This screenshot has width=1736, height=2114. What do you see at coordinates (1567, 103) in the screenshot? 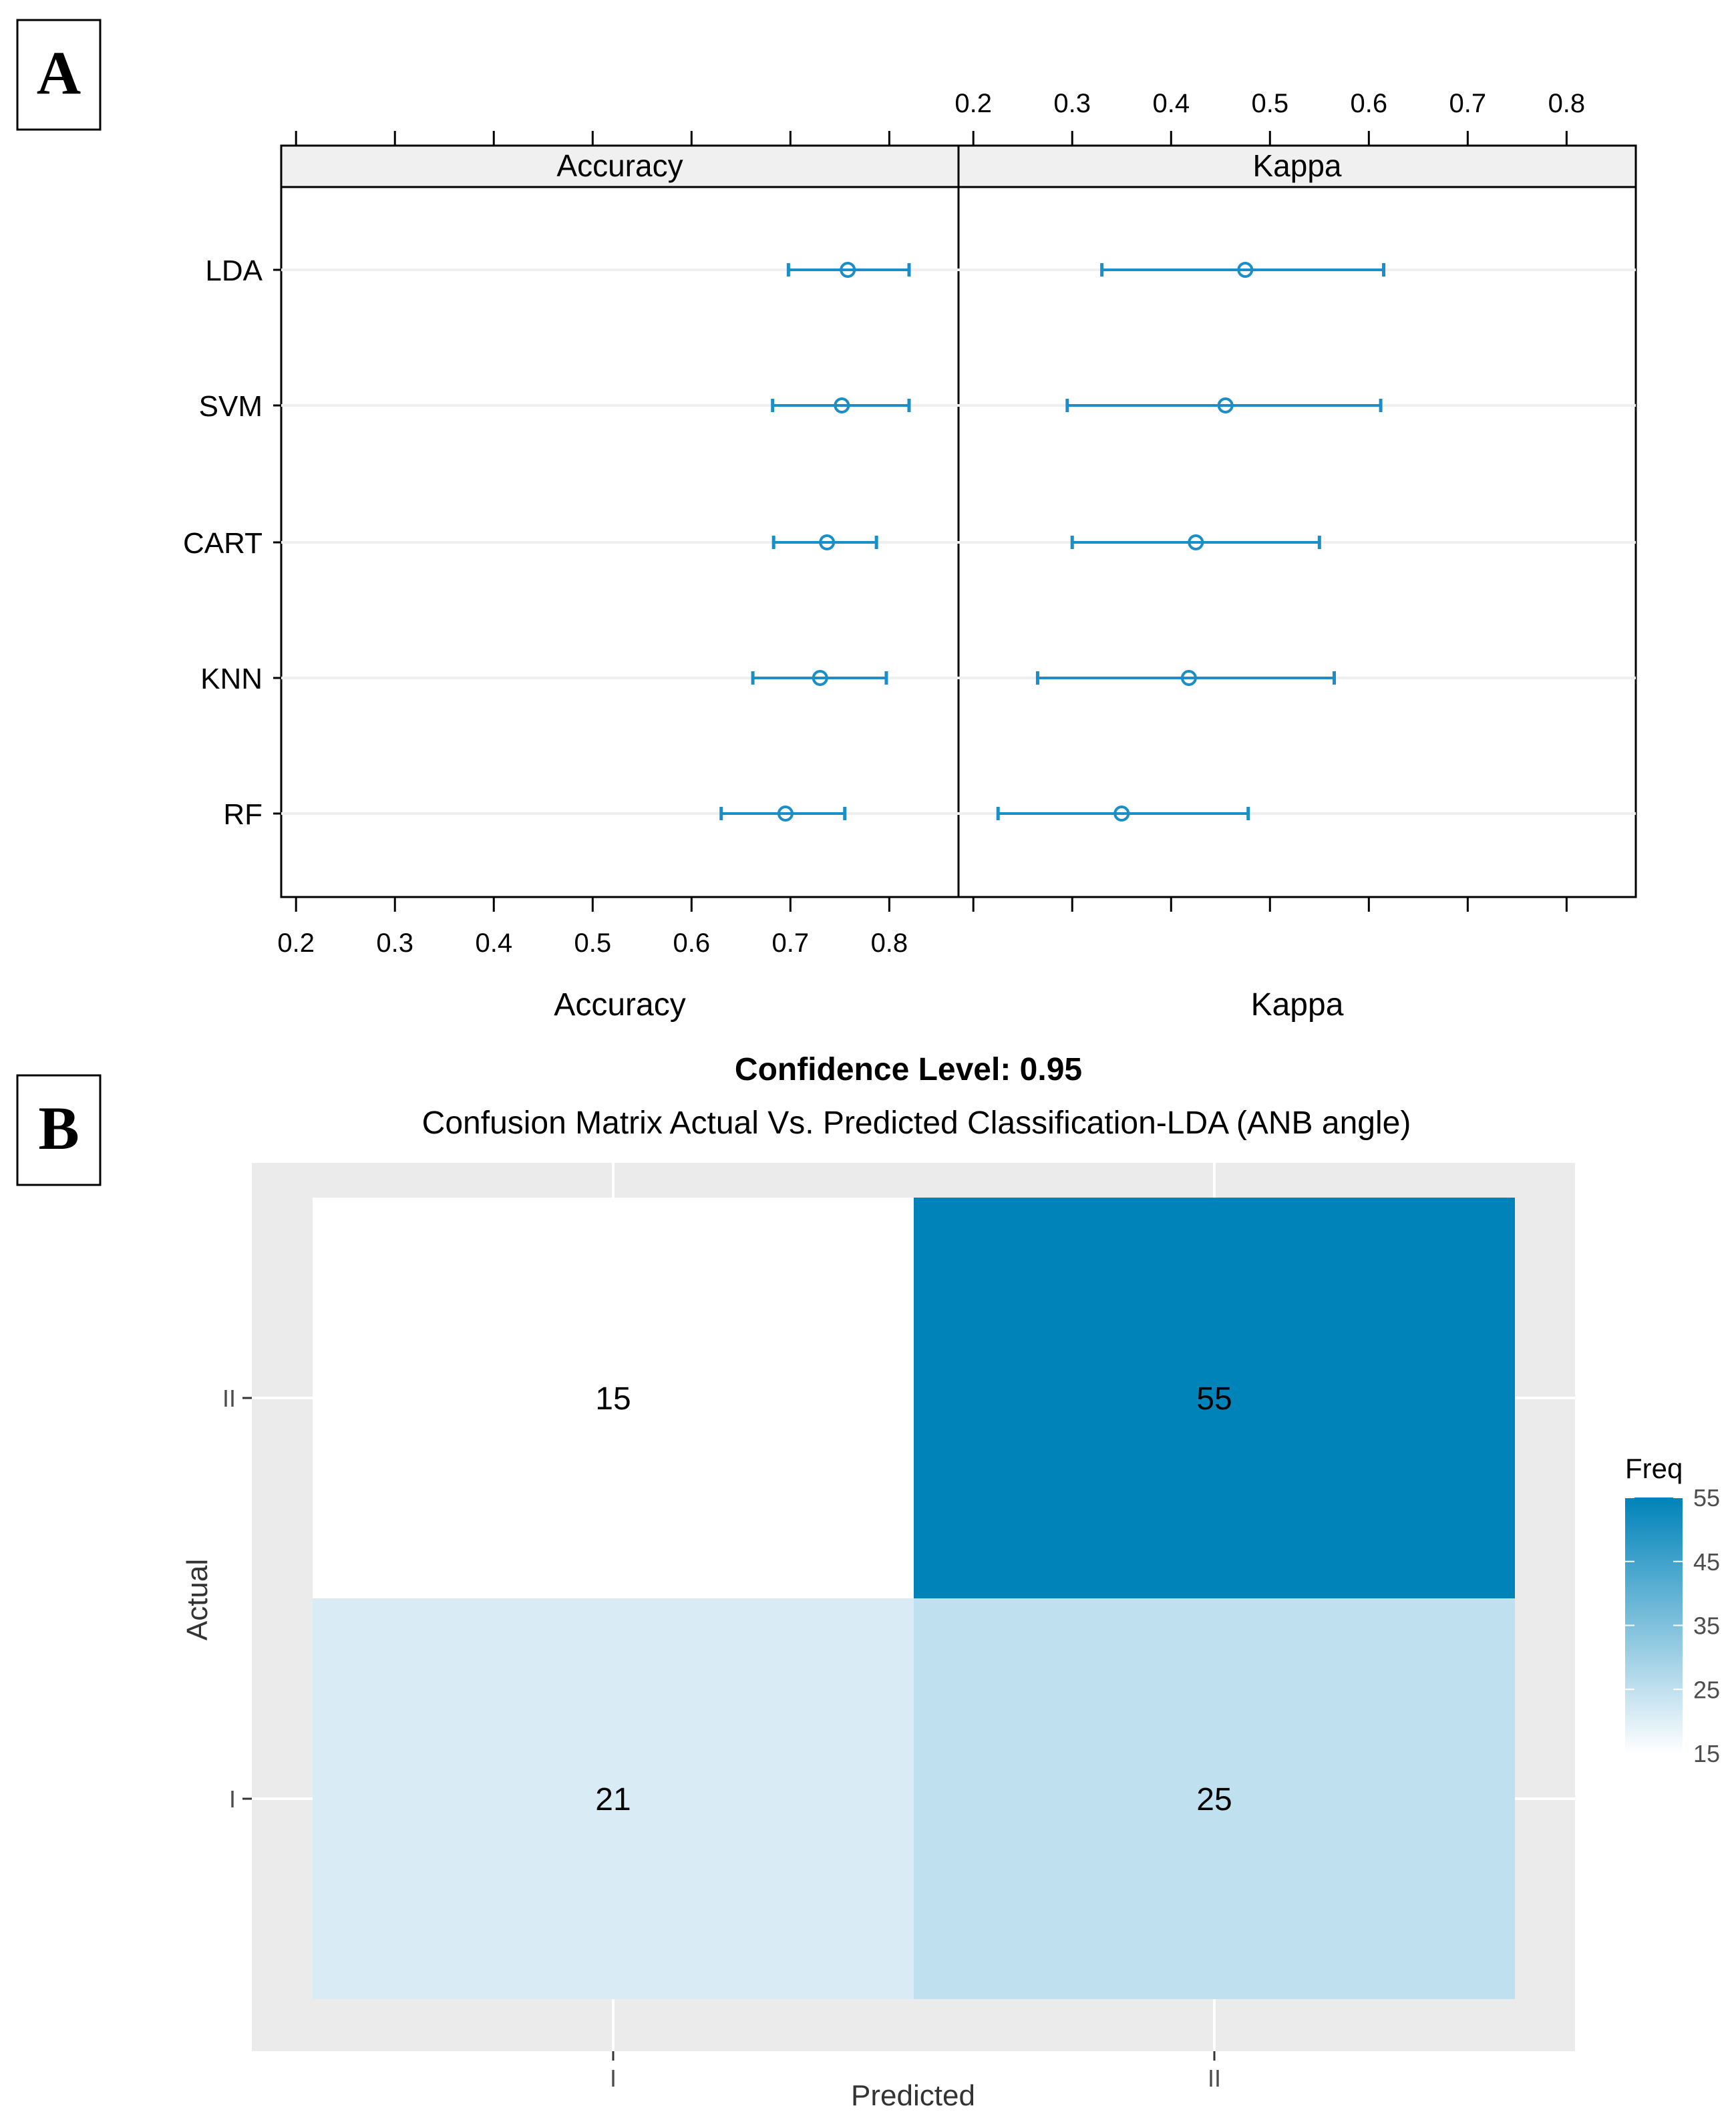
I see `top-tick-label: 0.8` at bounding box center [1567, 103].